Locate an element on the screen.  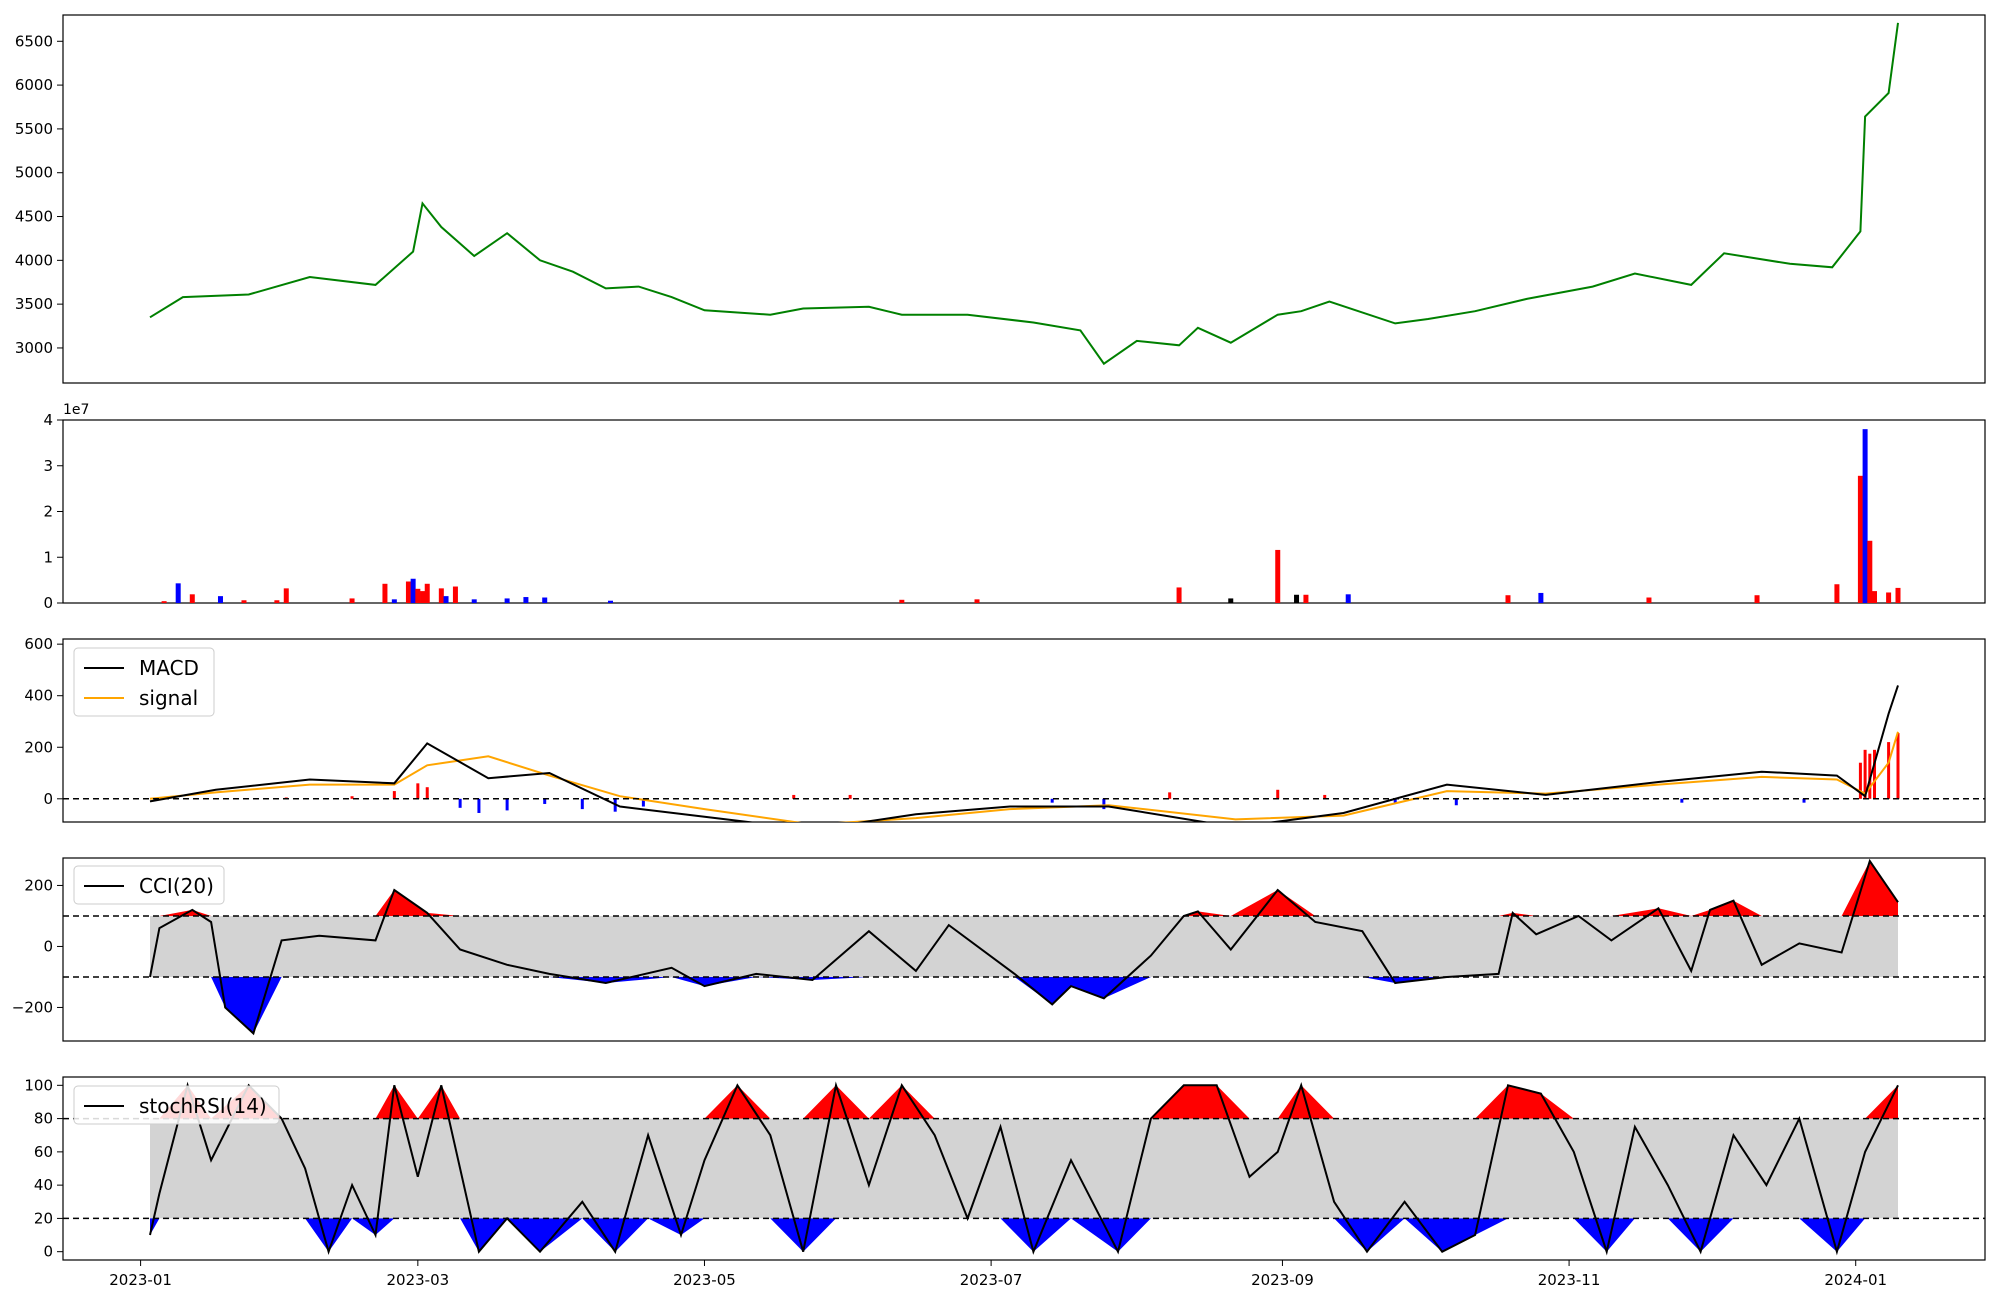
y-tick-label: 4 is located at coordinates (48, 420).